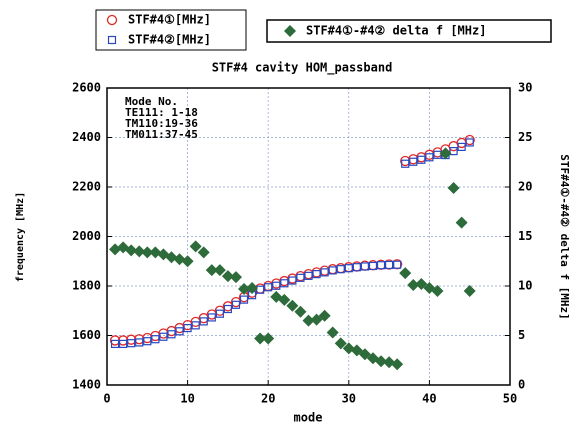  Describe the element at coordinates (86, 187) in the screenshot. I see `y-tick-label: 2200` at that location.